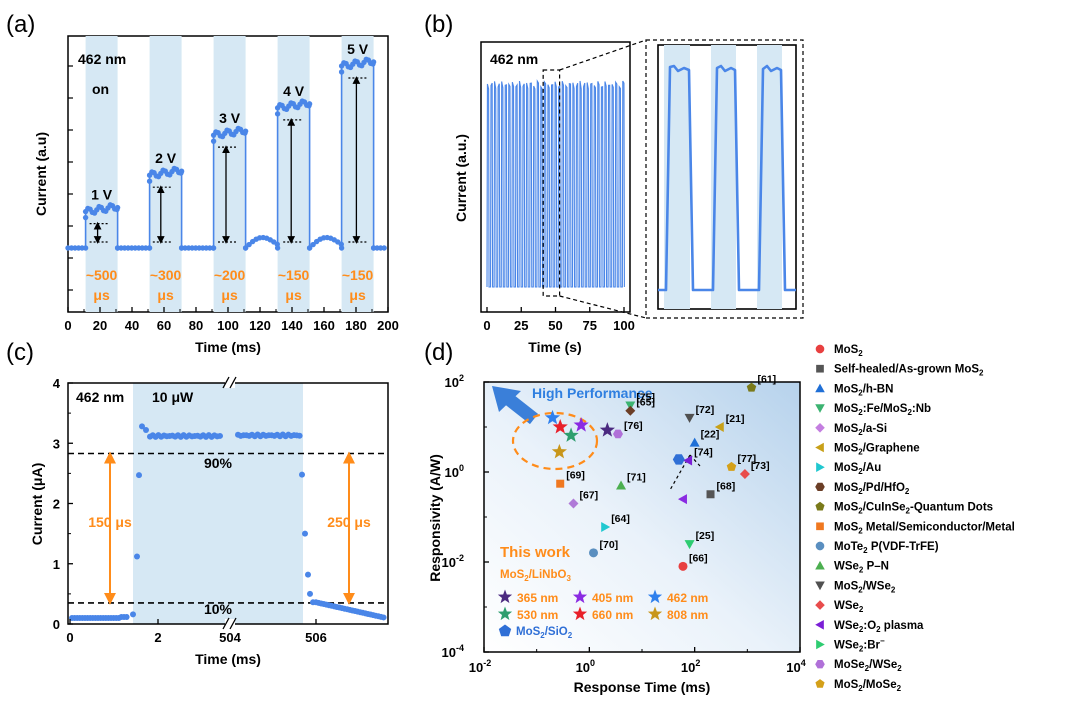 This screenshot has width=1080, height=712. What do you see at coordinates (746, 459) in the screenshot?
I see `reference-label: [77]` at bounding box center [746, 459].